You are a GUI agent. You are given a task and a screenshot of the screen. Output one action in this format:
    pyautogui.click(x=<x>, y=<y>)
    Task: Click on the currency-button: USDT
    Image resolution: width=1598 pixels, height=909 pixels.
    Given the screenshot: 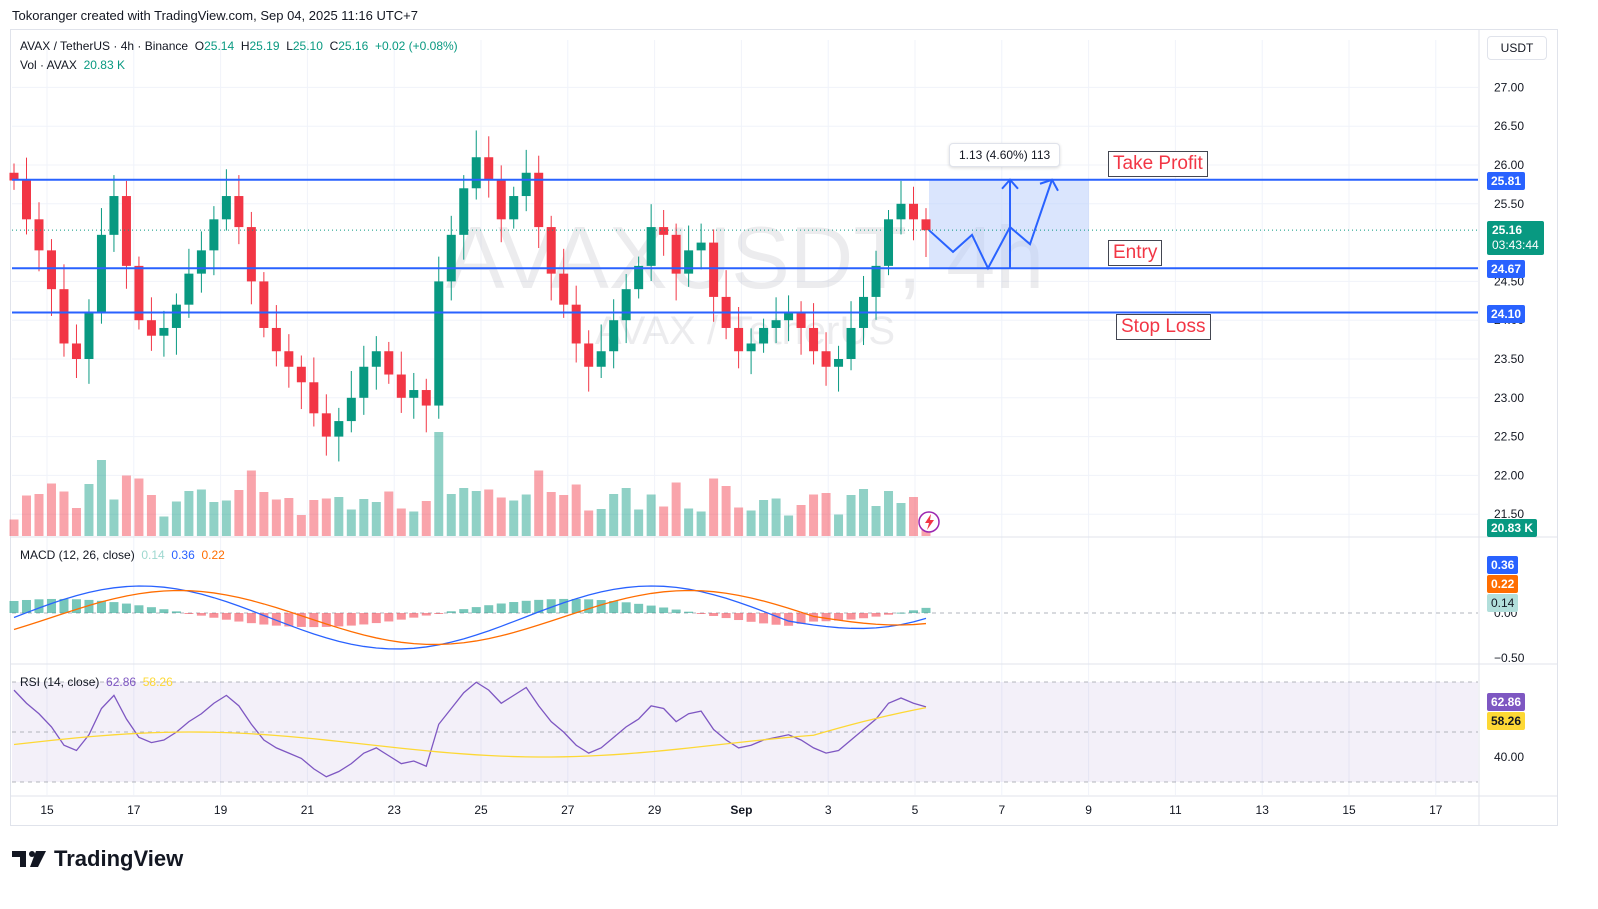 What is the action you would take?
    pyautogui.click(x=1517, y=48)
    